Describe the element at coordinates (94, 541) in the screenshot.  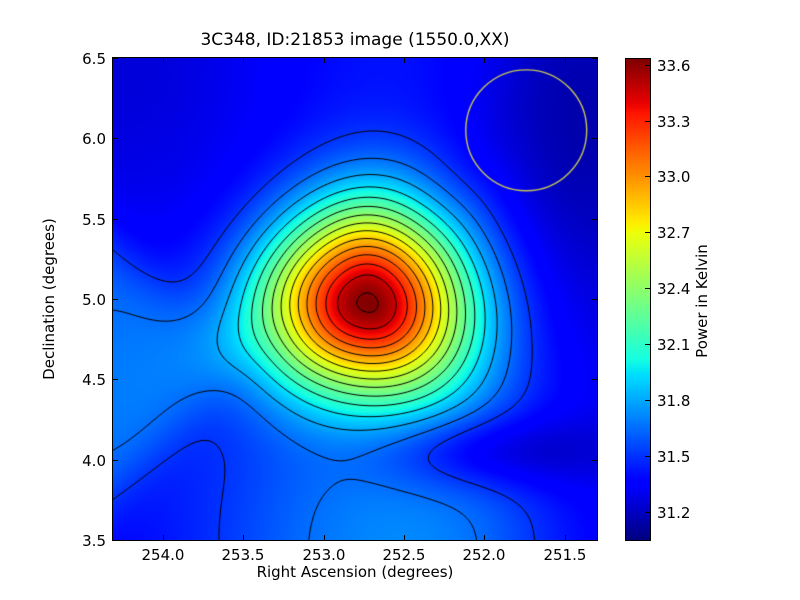
I see `y-tick-label: 3.5` at that location.